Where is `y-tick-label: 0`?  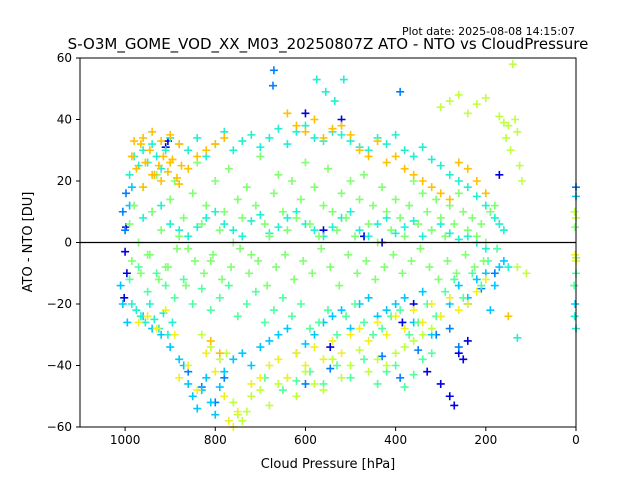
y-tick-label: 0 is located at coordinates (68, 243).